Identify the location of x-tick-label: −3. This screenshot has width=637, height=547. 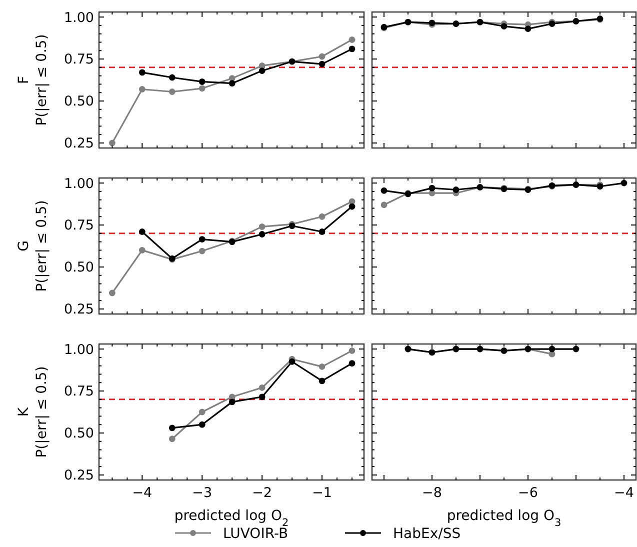
(202, 493).